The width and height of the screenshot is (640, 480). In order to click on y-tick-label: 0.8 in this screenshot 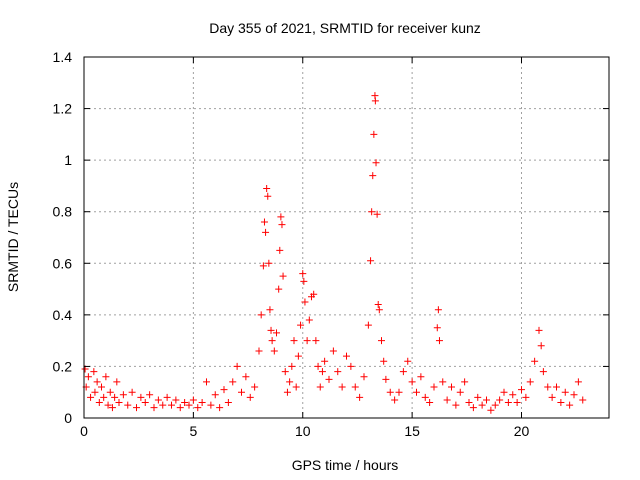, I will do `click(63, 212)`.